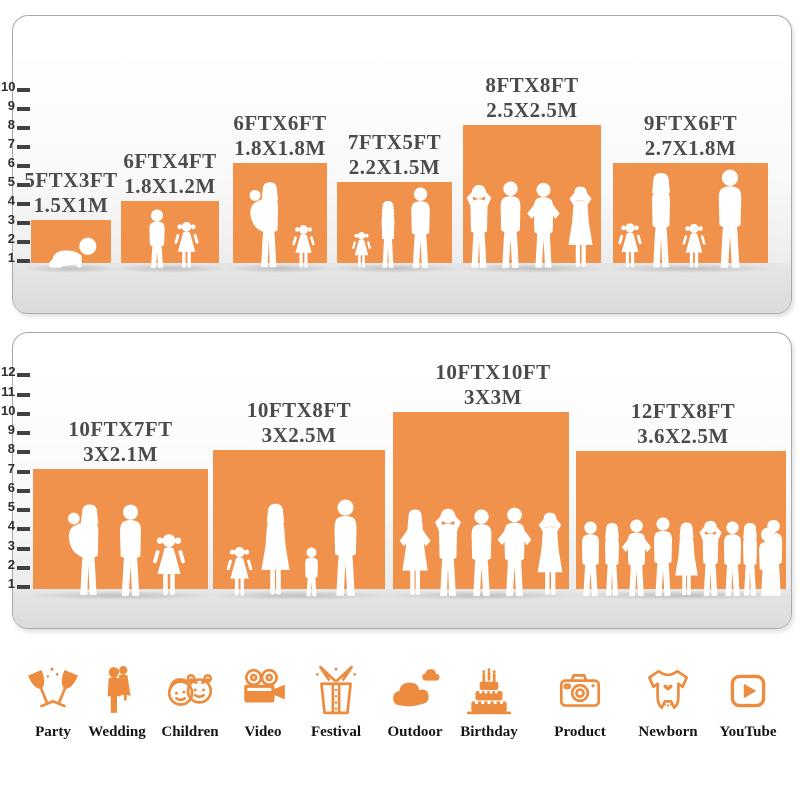 The image size is (800, 800). I want to click on backdrop-label: 10FTX8FT 3X2.5M, so click(299, 423).